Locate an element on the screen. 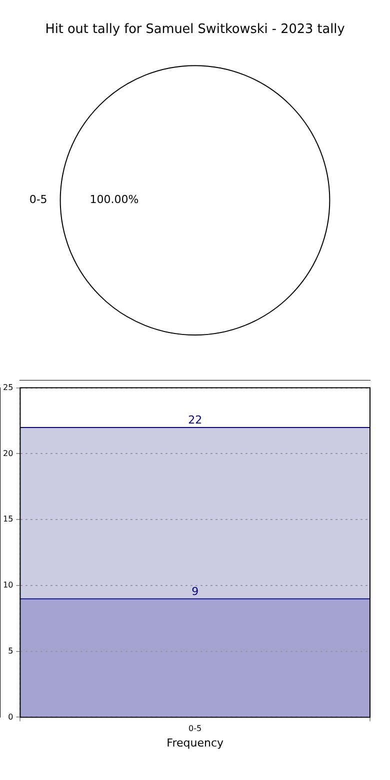 The image size is (390, 780). y-tick-label: 15 is located at coordinates (8, 519).